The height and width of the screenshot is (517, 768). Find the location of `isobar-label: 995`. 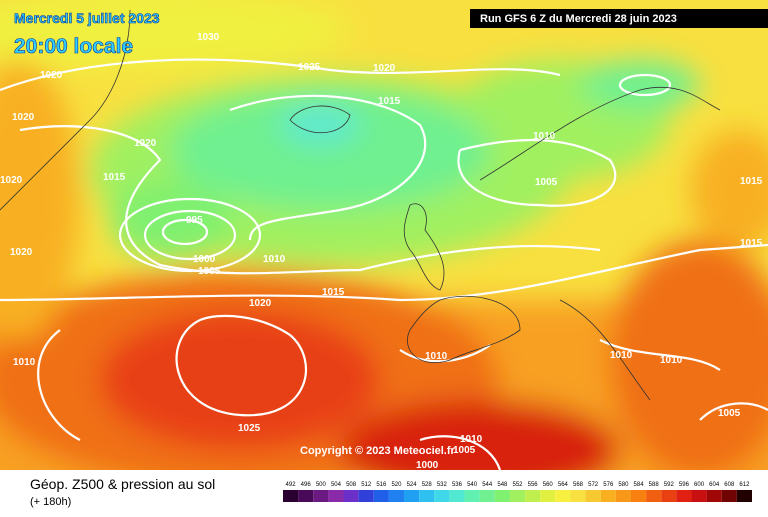

isobar-label: 995 is located at coordinates (194, 220).